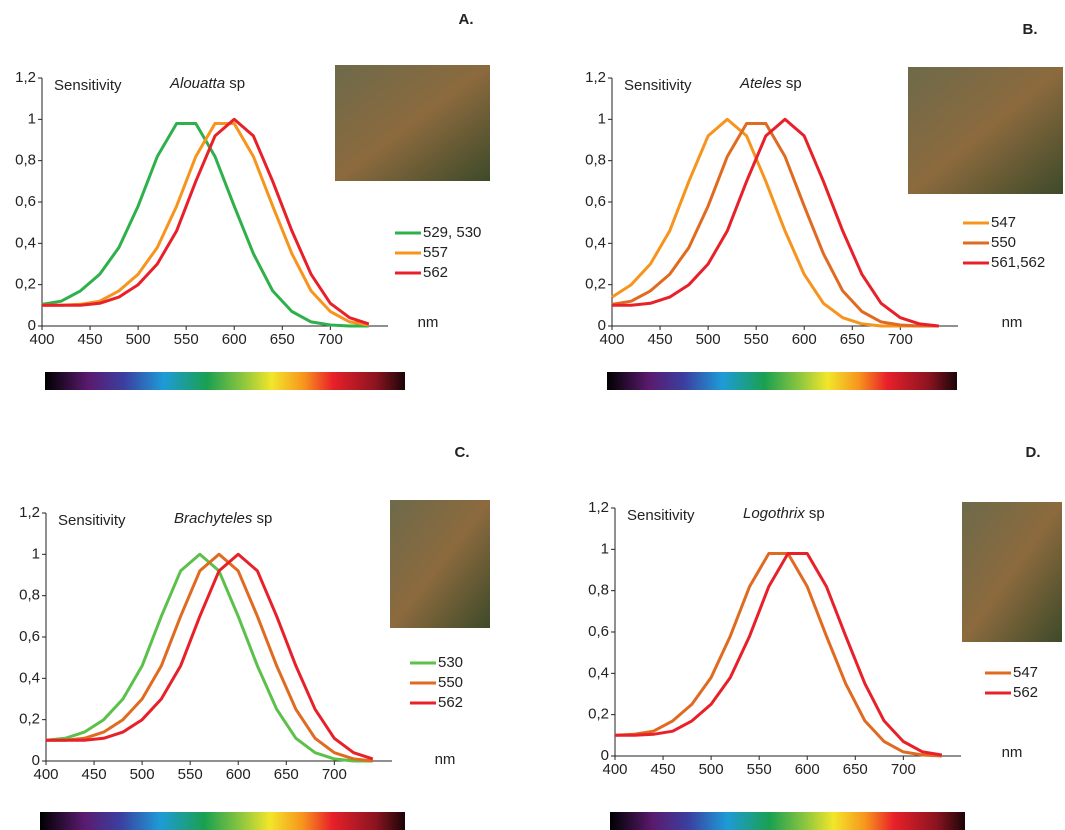 Image resolution: width=1065 pixels, height=830 pixels. What do you see at coordinates (466, 19) in the screenshot?
I see `panel-label: A.` at bounding box center [466, 19].